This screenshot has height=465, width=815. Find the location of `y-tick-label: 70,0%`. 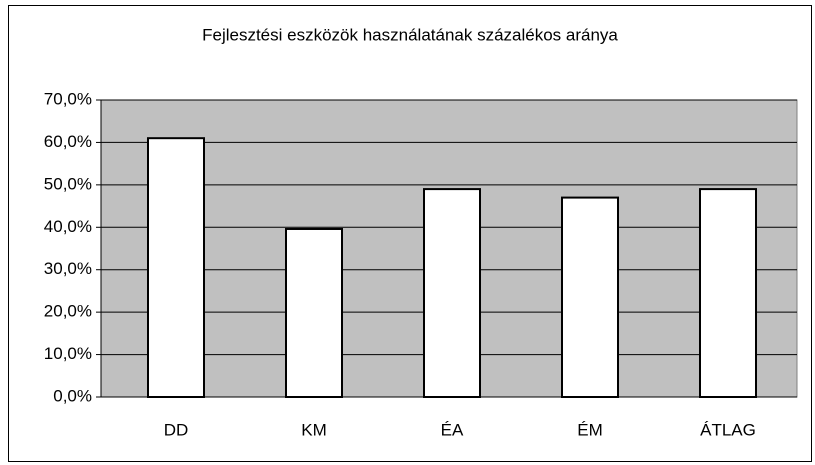

y-tick-label: 70,0% is located at coordinates (68, 98).